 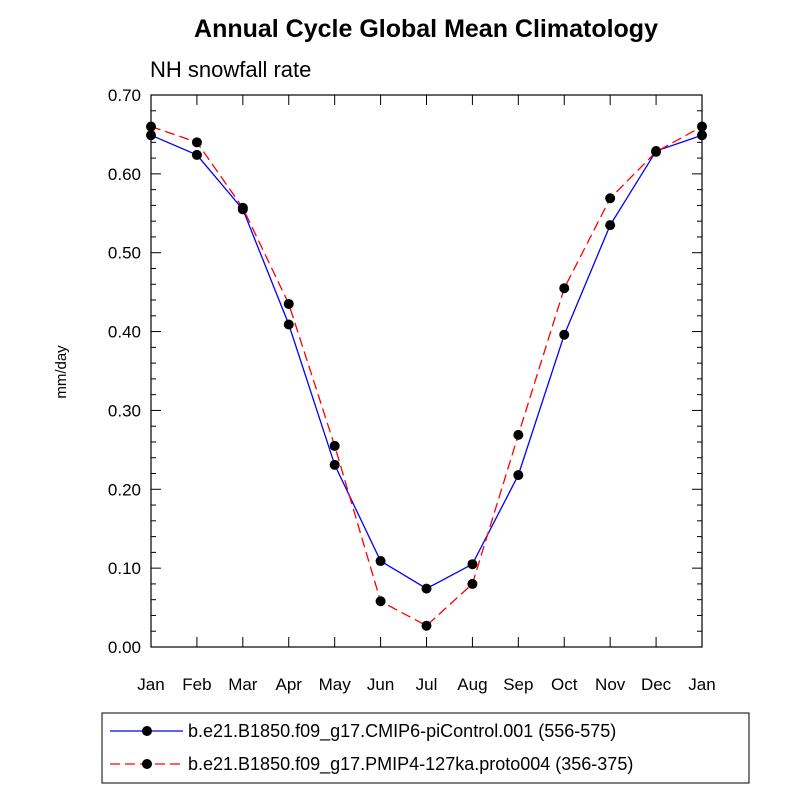 I want to click on y-tick-label: 0.70, so click(x=124, y=95).